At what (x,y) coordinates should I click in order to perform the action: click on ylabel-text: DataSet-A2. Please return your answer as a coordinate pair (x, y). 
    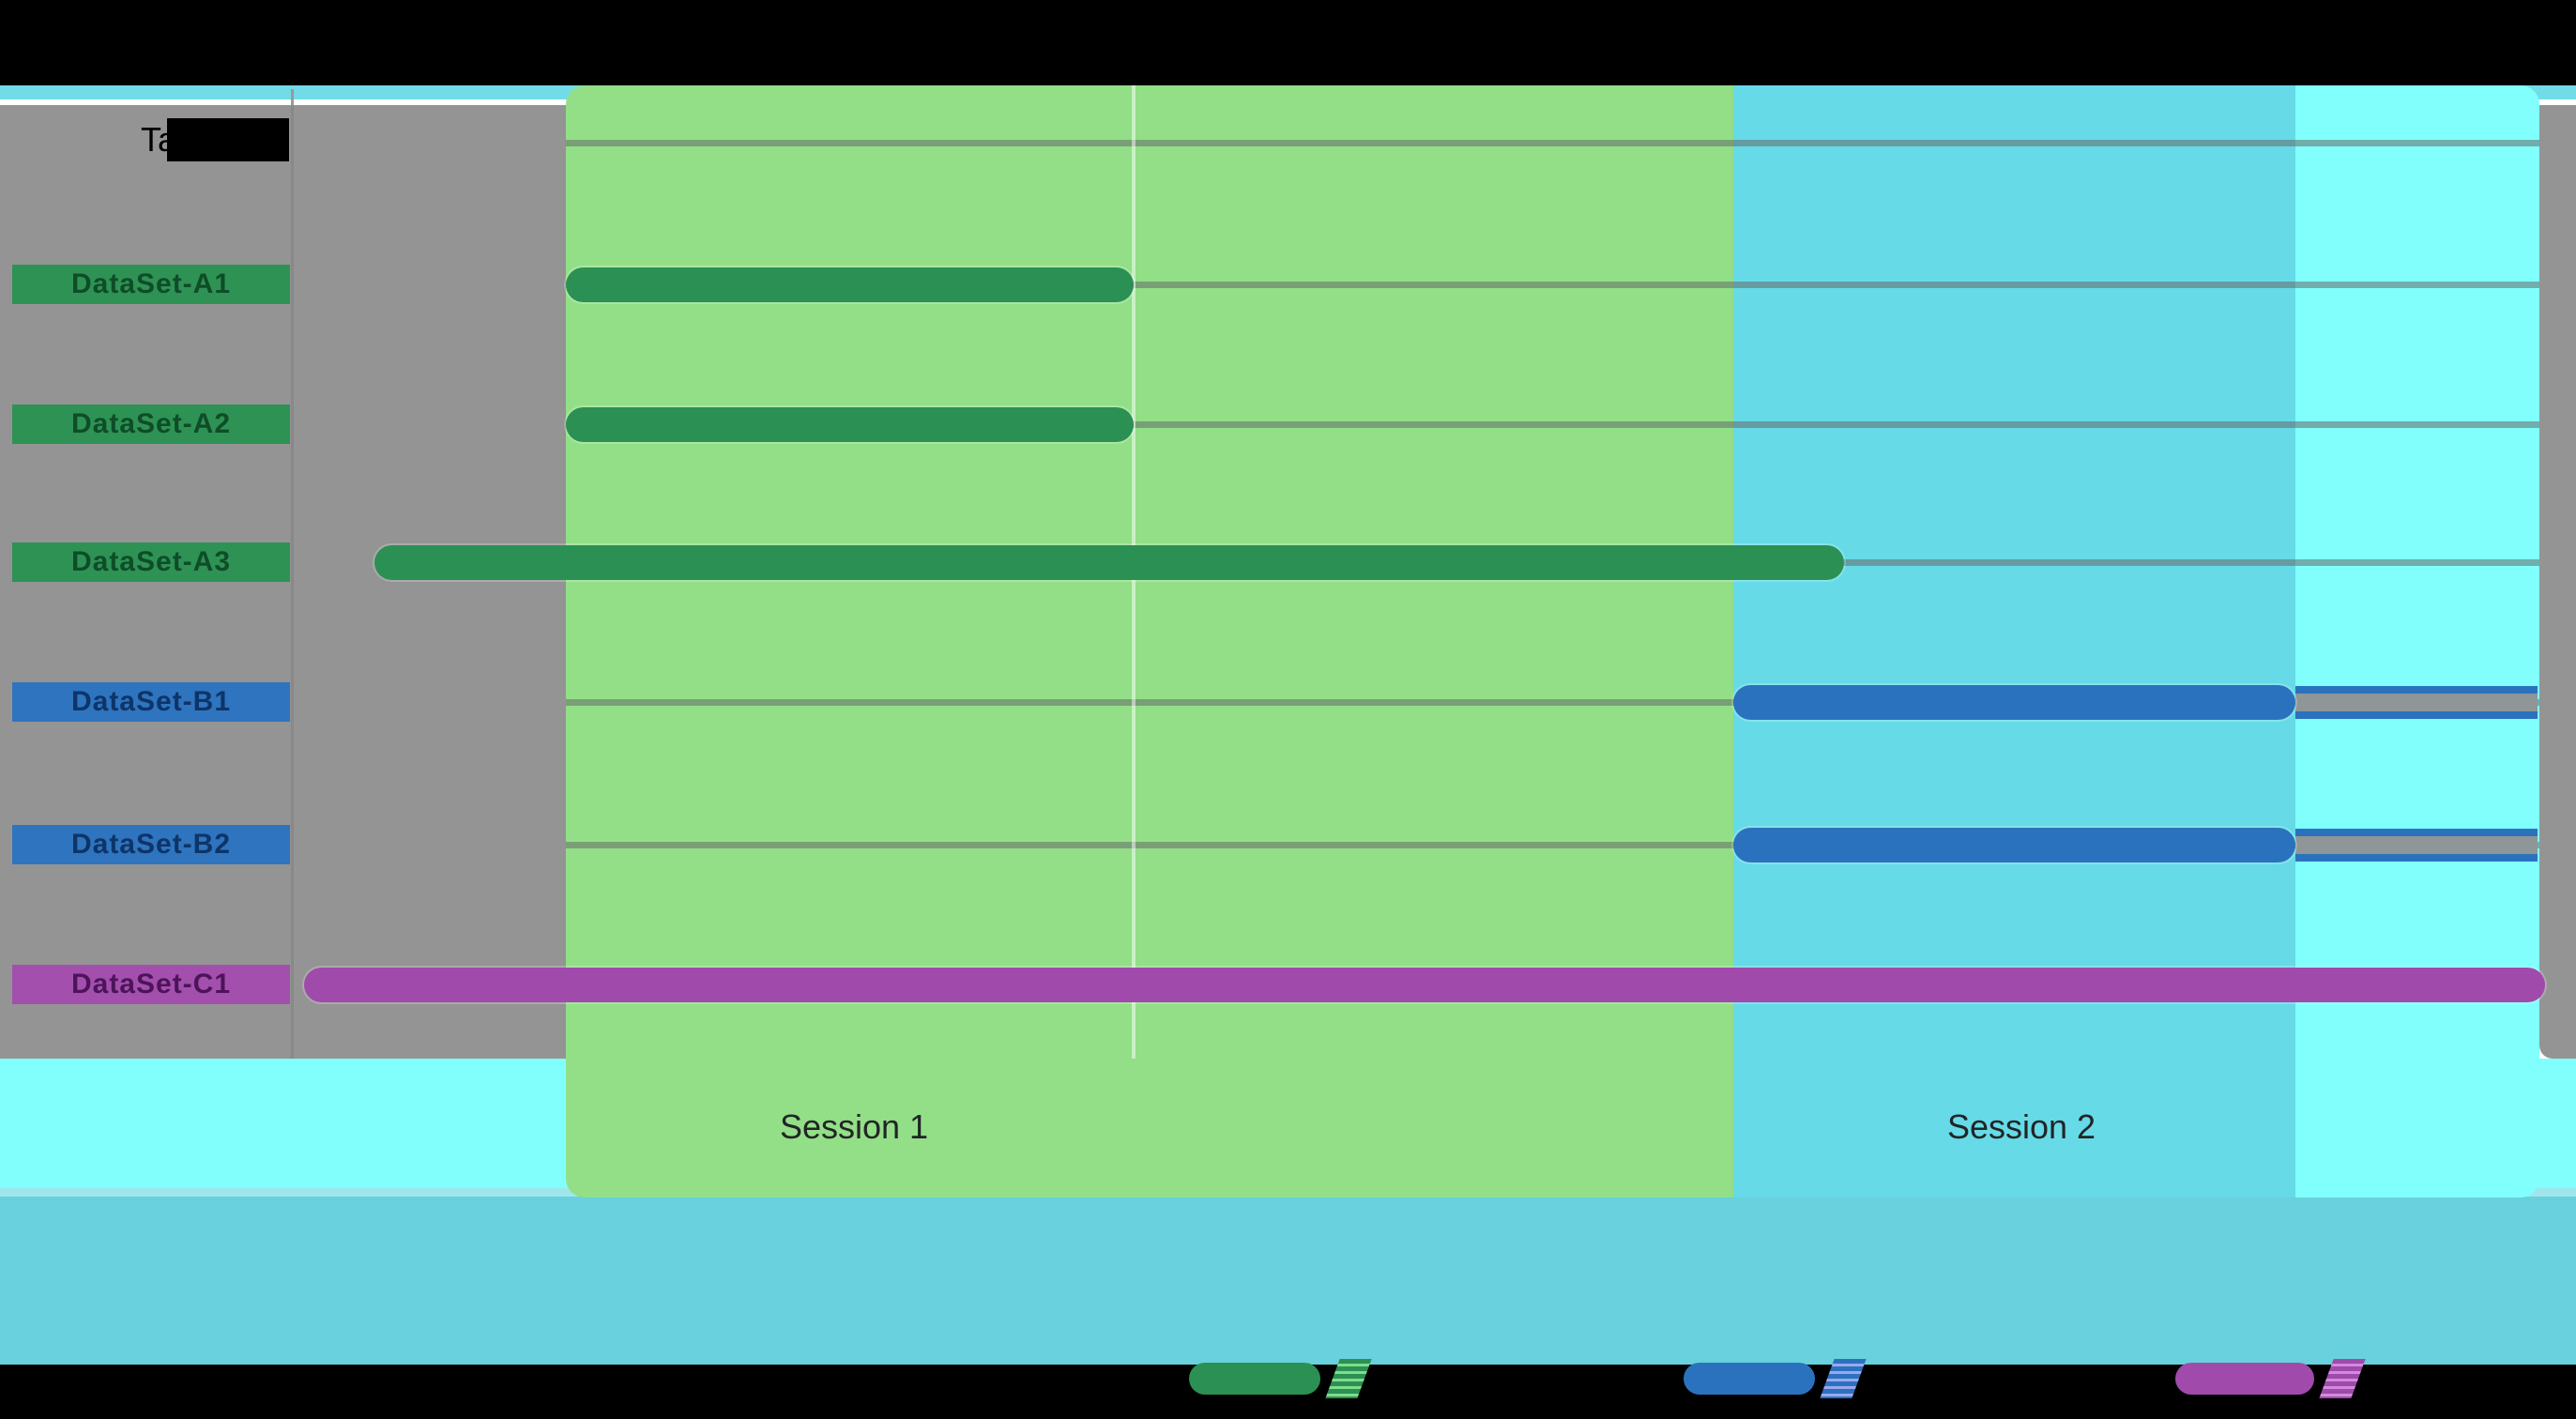
    Looking at the image, I should click on (151, 424).